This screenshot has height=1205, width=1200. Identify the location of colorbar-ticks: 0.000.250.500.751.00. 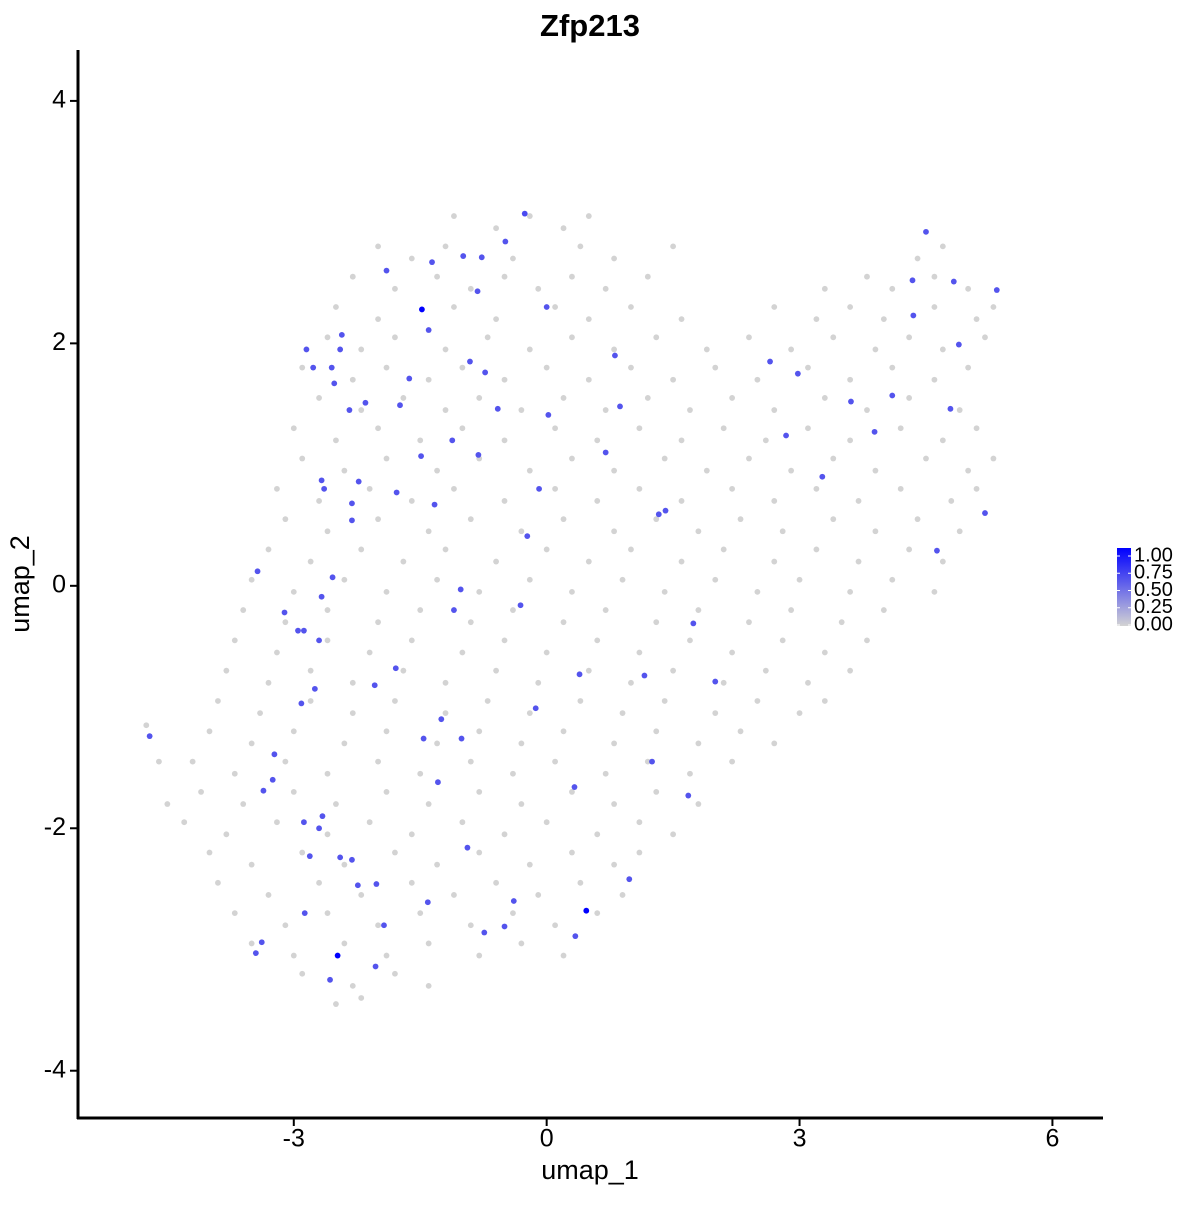
(1145, 589).